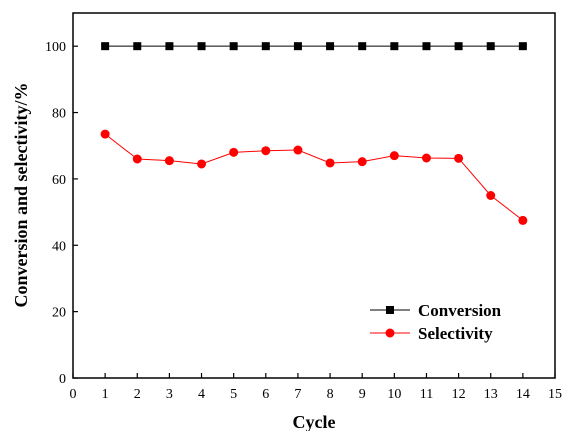 Image resolution: width=565 pixels, height=431 pixels. I want to click on y-tick-label: 20, so click(59, 313).